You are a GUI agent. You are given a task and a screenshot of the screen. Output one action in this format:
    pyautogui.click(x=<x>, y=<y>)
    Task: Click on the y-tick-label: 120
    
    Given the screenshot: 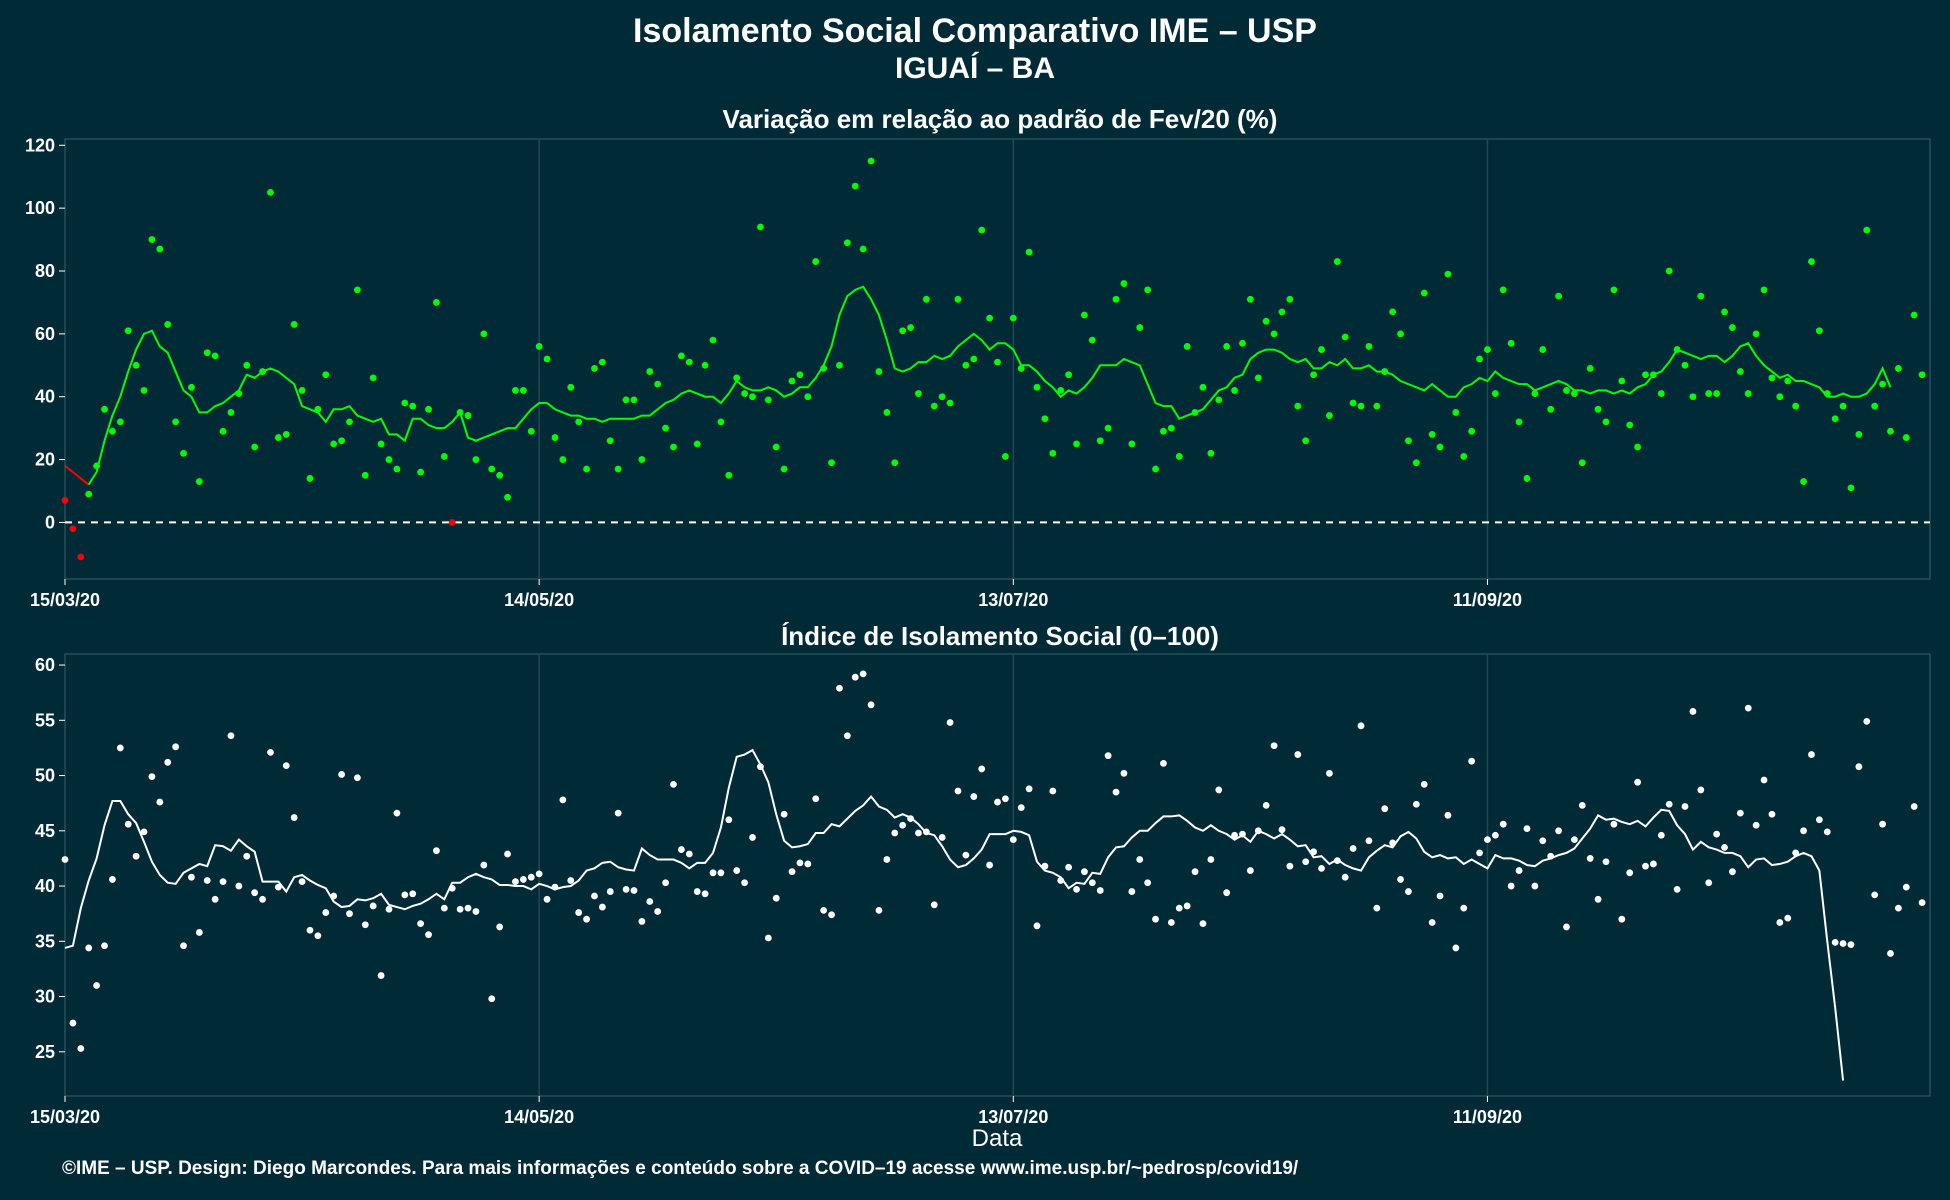 What is the action you would take?
    pyautogui.click(x=40, y=145)
    